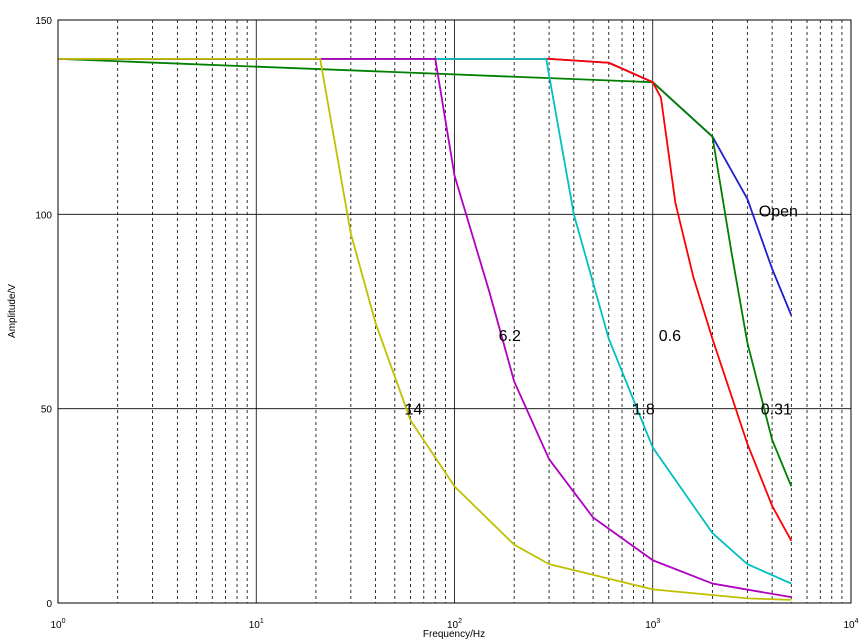 Image resolution: width=863 pixels, height=642 pixels. I want to click on x-tick-label: 10¹, so click(256, 624).